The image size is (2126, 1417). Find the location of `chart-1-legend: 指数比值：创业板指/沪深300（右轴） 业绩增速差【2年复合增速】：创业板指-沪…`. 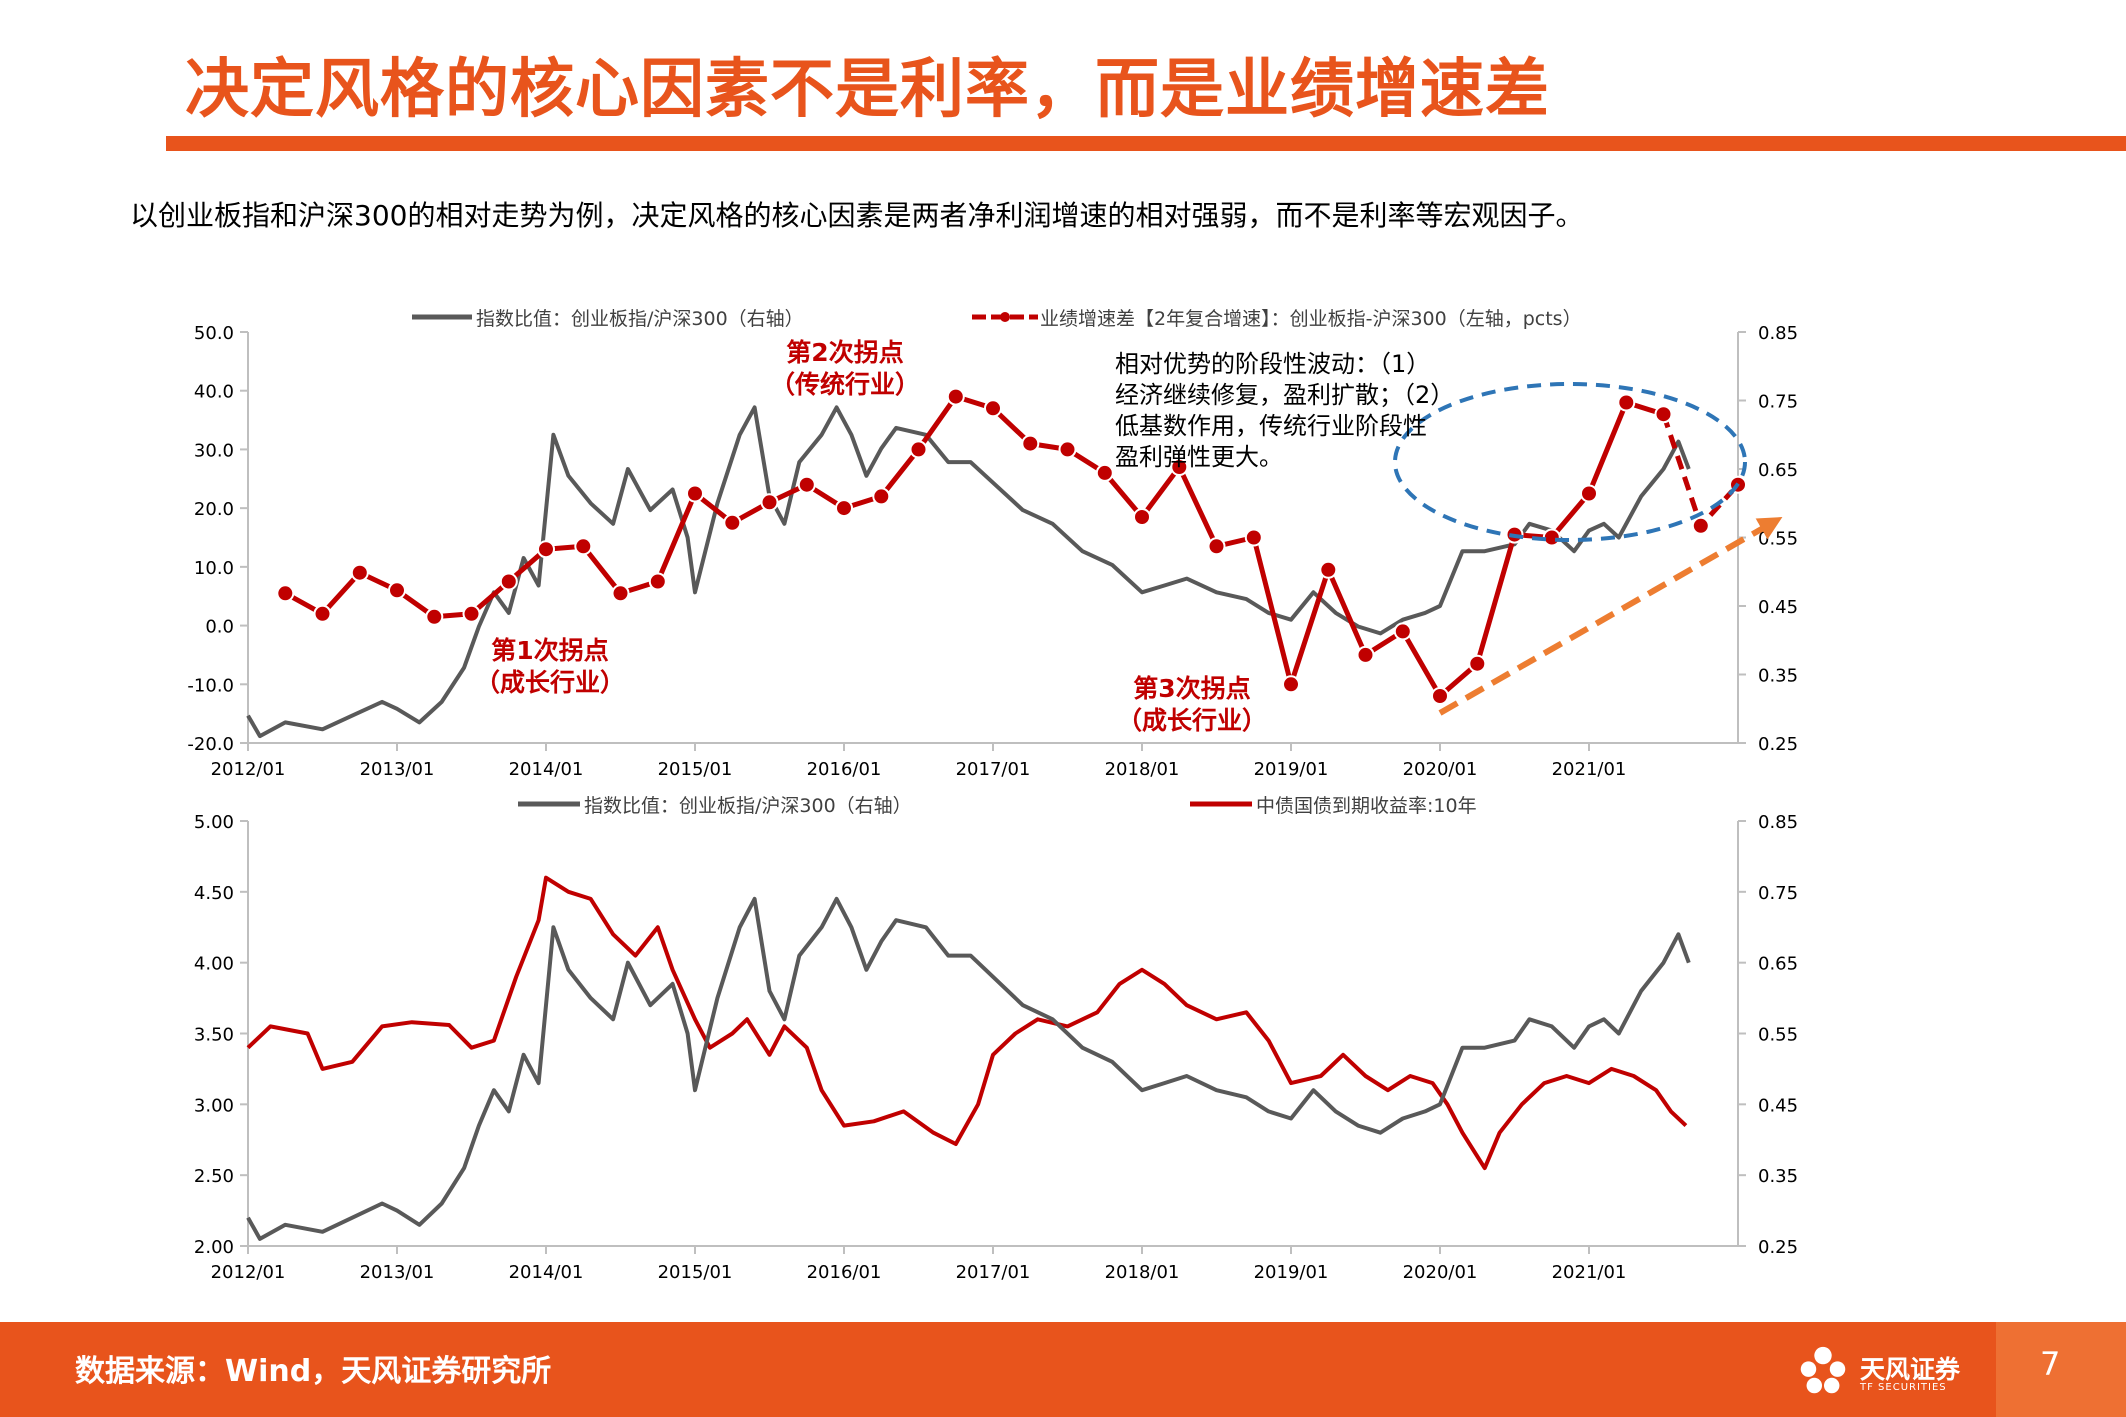

chart-1-legend: 指数比值：创业板指/沪深300（右轴） 业绩增速差【2年复合增速】：创业板指-沪… is located at coordinates (997, 319).